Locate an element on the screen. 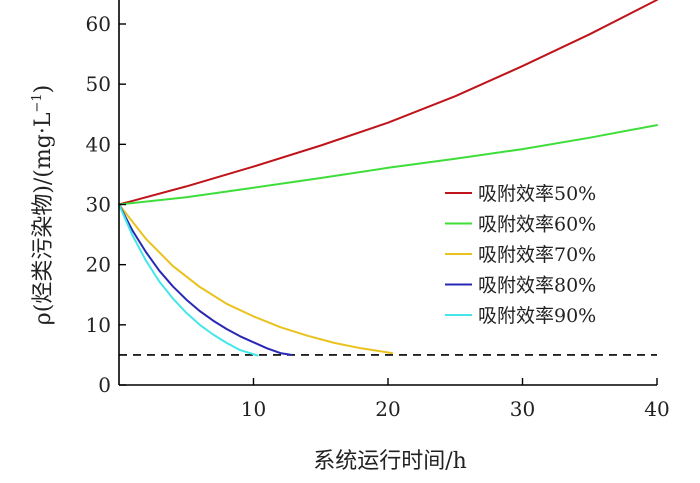 This screenshot has height=483, width=700. y-tick-label: 40 is located at coordinates (98, 144).